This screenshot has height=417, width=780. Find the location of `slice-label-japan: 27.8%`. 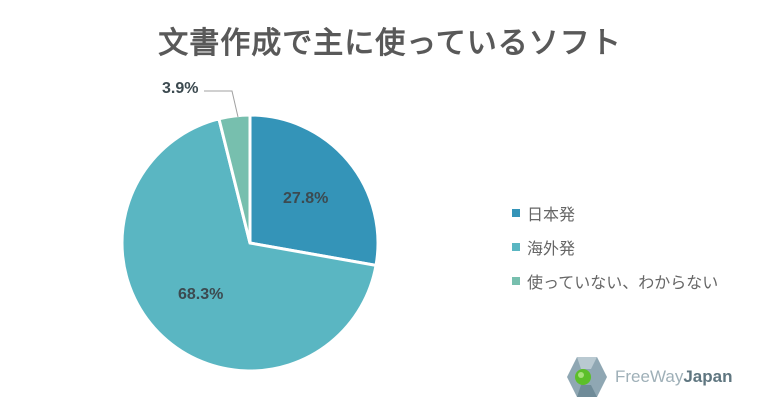

slice-label-japan: 27.8% is located at coordinates (306, 198).